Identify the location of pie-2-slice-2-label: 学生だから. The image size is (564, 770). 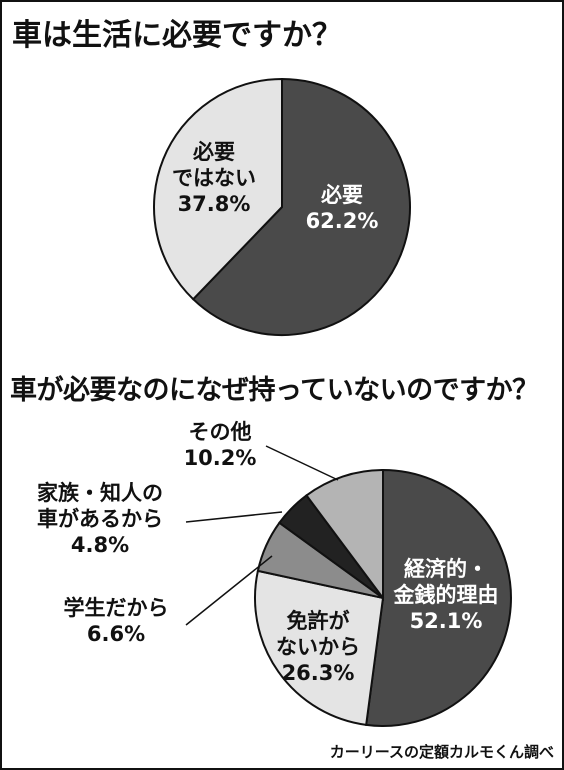
(116, 608).